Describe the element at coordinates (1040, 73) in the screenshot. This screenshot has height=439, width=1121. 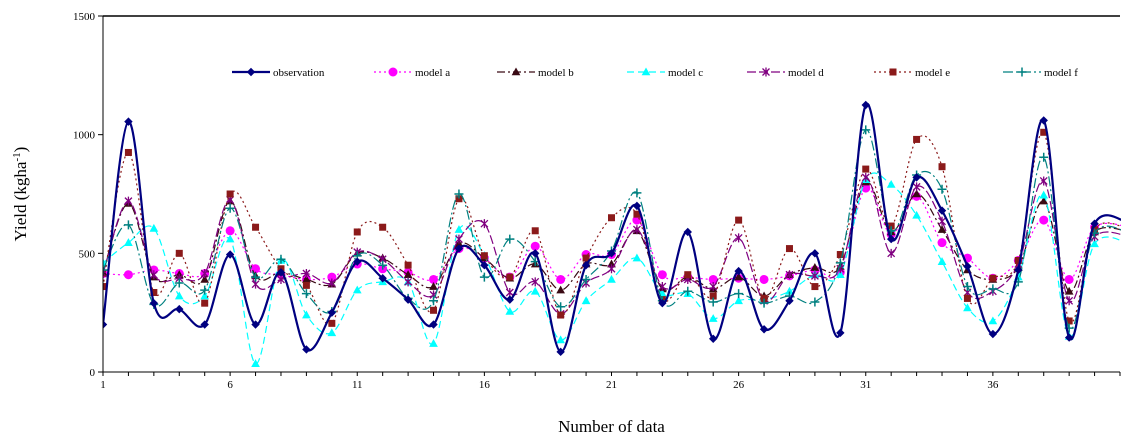
I see `legend-item: model f` at that location.